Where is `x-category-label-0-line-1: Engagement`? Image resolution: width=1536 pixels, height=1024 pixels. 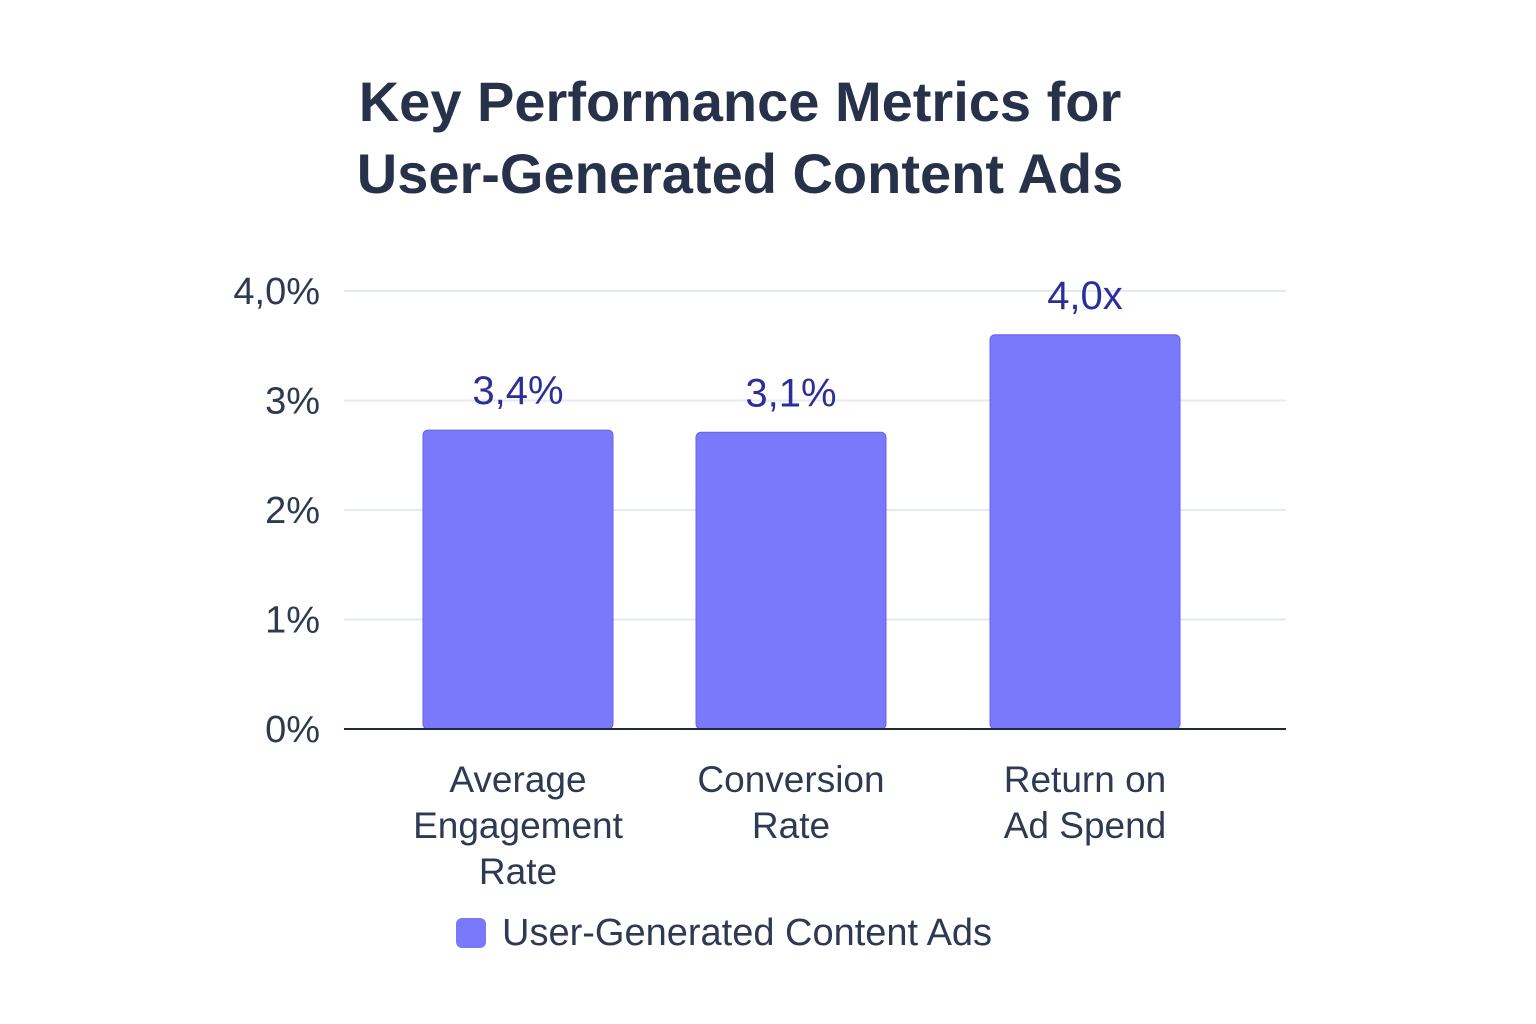 x-category-label-0-line-1: Engagement is located at coordinates (518, 825).